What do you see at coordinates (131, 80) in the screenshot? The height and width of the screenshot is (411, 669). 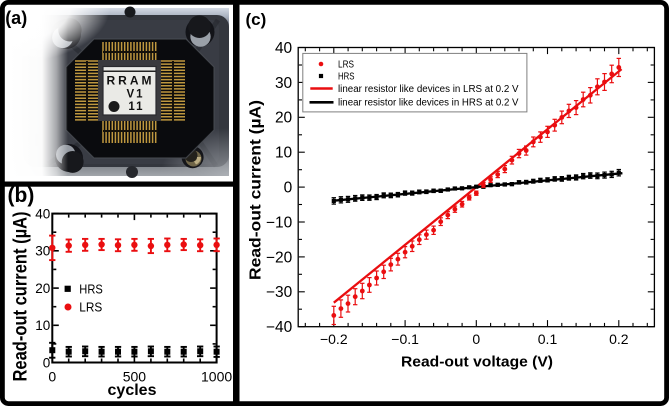 I see `svg-text: RRAM` at bounding box center [131, 80].